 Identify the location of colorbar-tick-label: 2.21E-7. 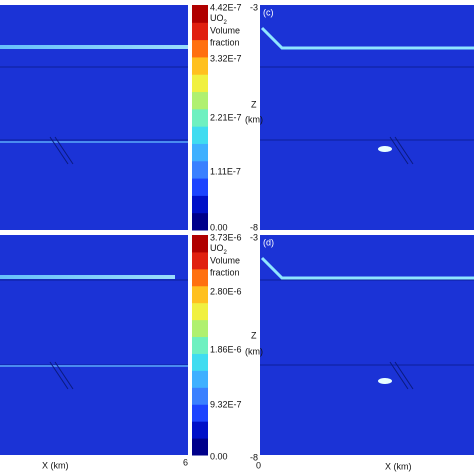
(226, 117).